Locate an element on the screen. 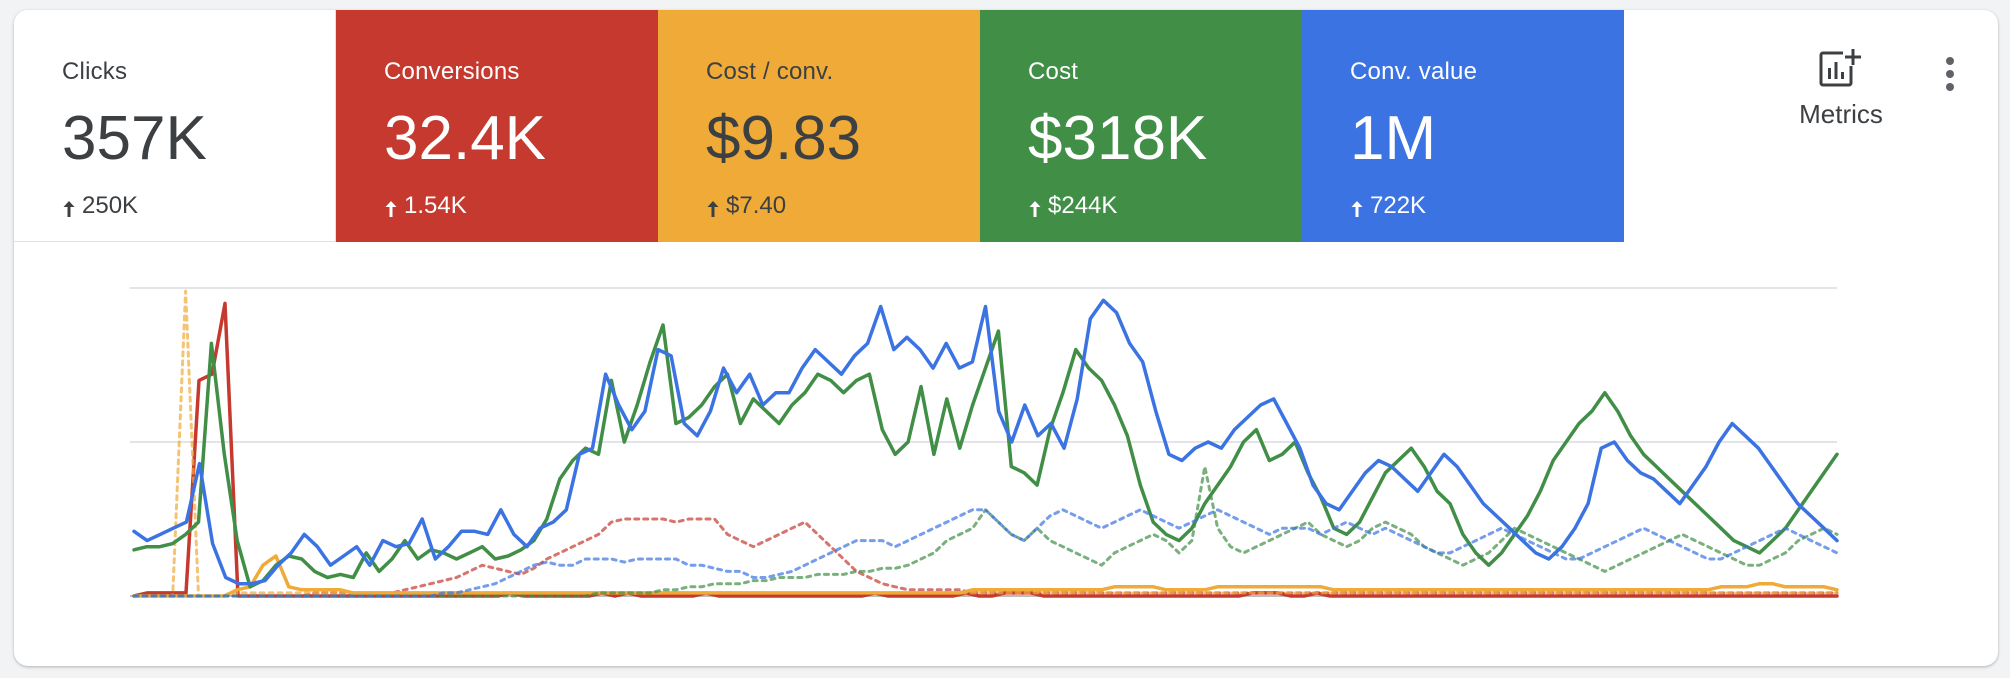  scorecard-label: Conv. value is located at coordinates (1414, 71).